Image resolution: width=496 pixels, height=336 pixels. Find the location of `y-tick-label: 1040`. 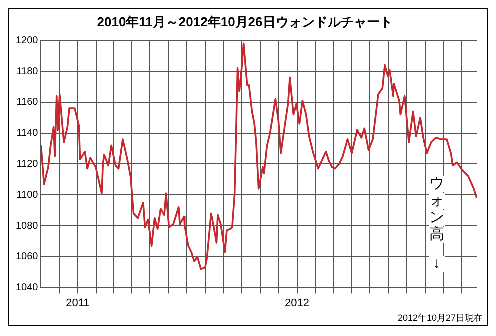

y-tick-label: 1040 is located at coordinates (27, 288).